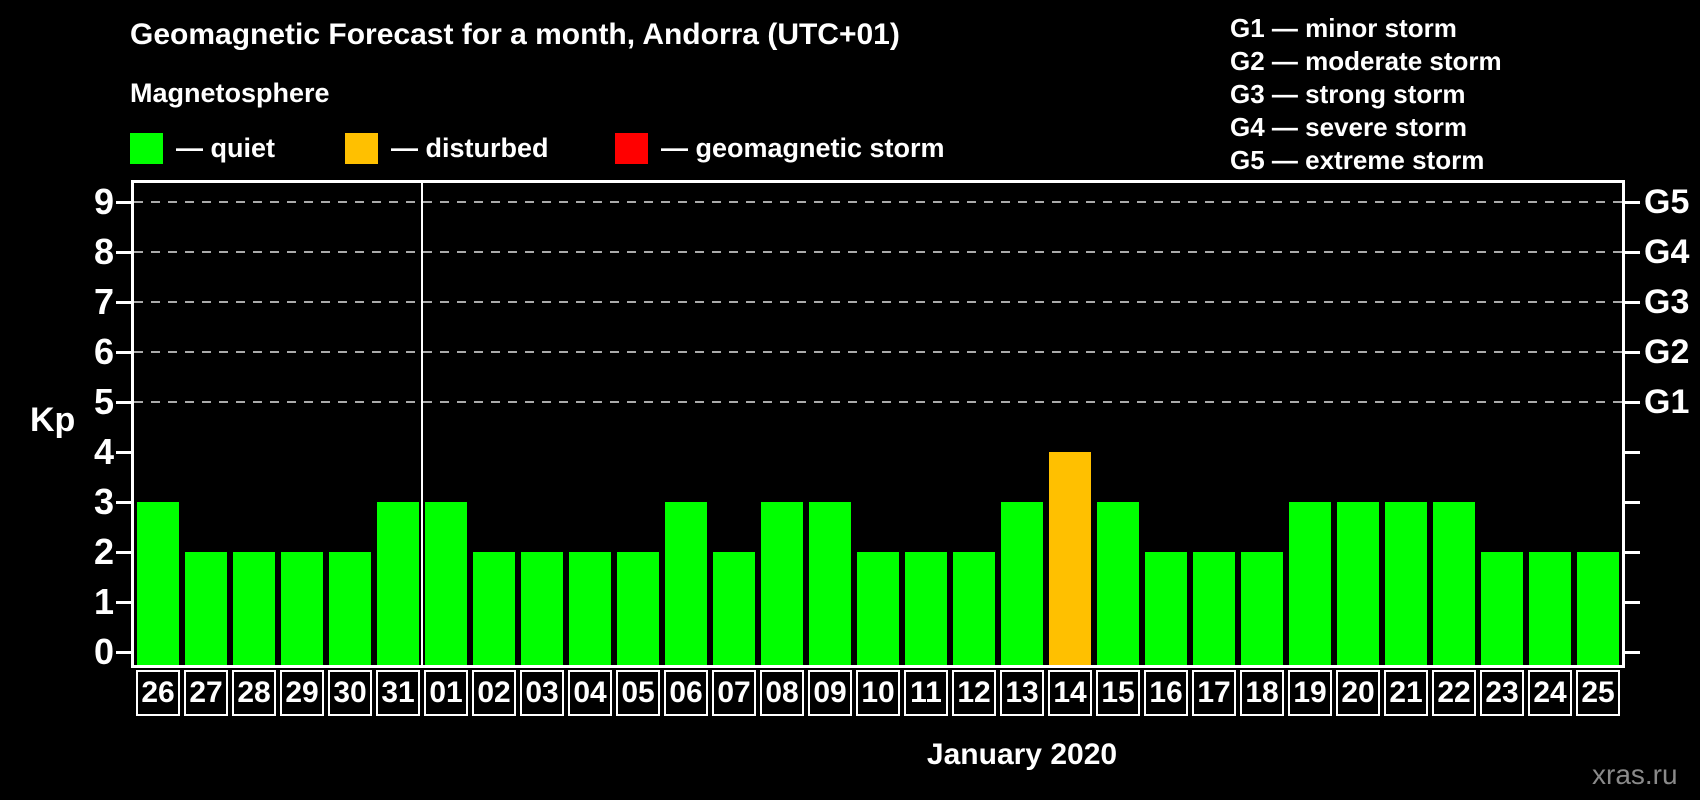  I want to click on y-tick-label-4: 4, so click(103, 451).